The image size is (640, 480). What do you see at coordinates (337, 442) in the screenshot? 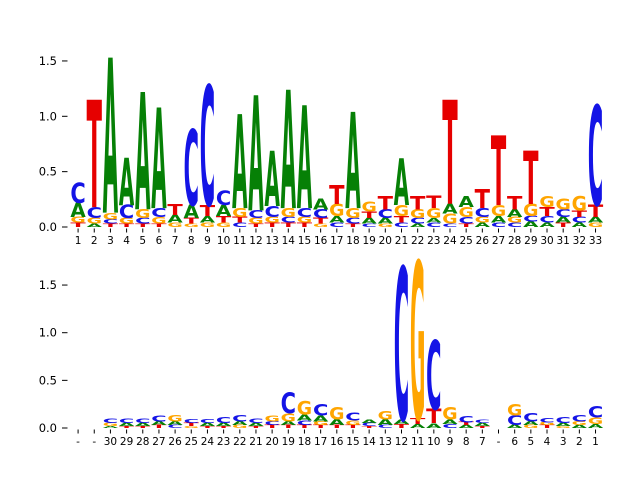
I see `x-tick-label: 16` at bounding box center [337, 442].